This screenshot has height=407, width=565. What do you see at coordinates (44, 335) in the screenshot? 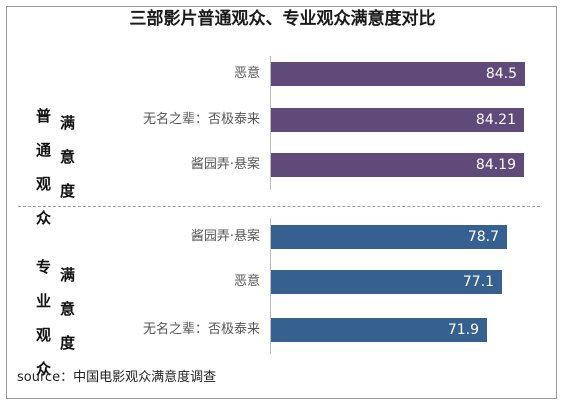
I see `group-label-professional-line3: 观` at bounding box center [44, 335].